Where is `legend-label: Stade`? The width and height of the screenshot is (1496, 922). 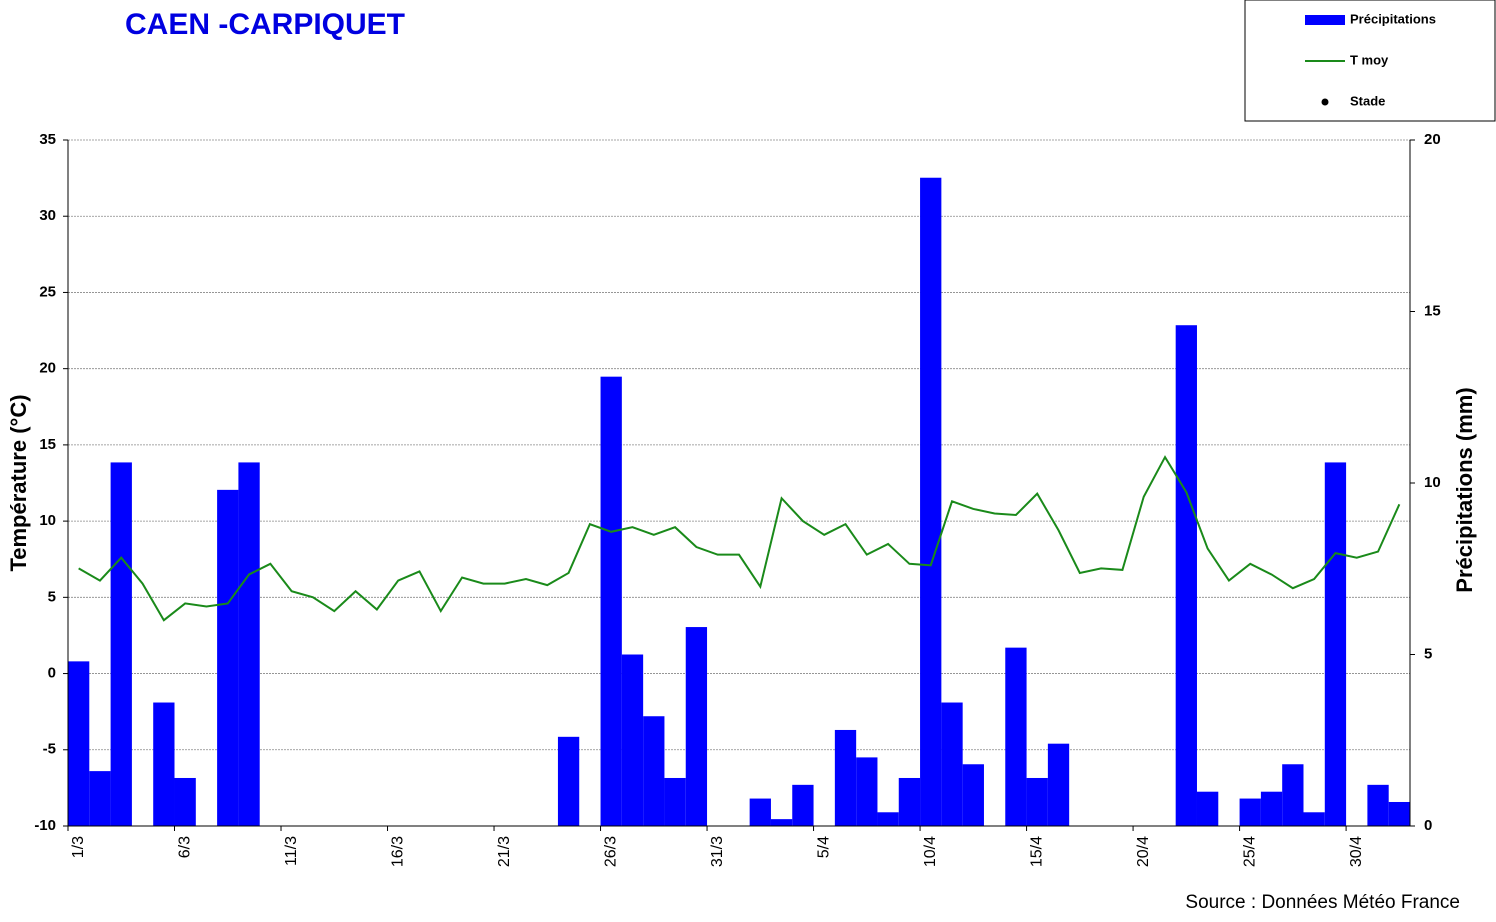
legend-label: Stade is located at coordinates (1367, 100).